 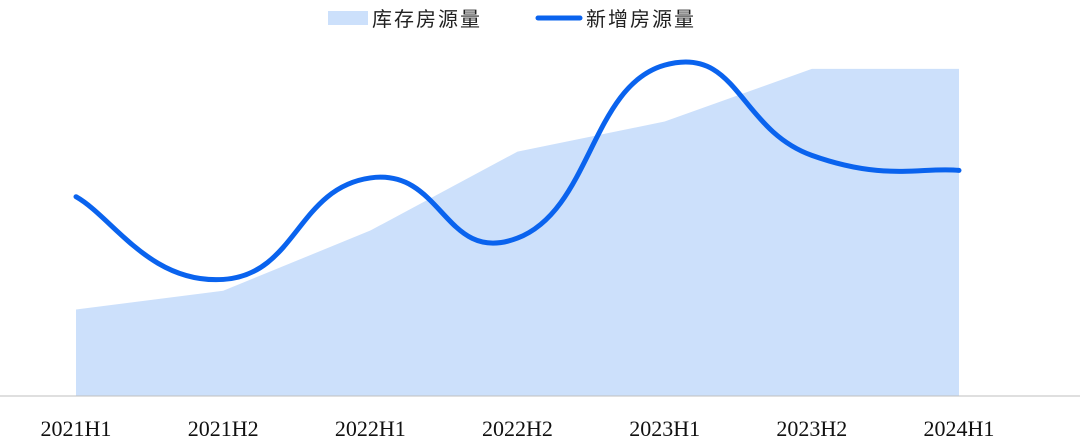 I want to click on x-tick-label: 2024H1, so click(x=959, y=428).